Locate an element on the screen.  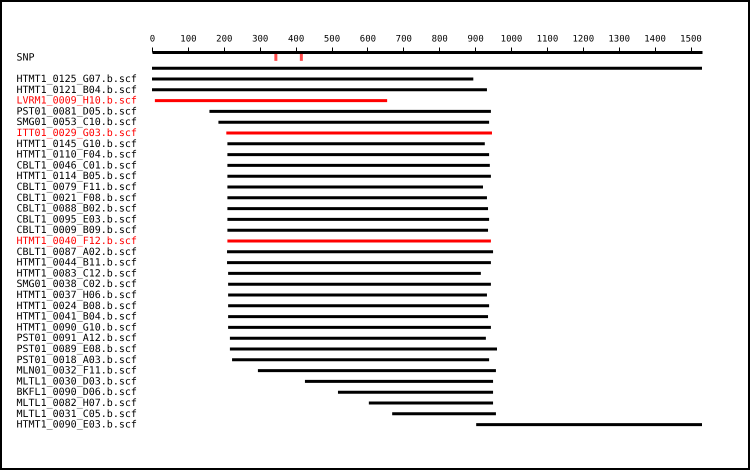
y-tick-label: HTMT1_0040_F12.b.scf is located at coordinates (76, 241).